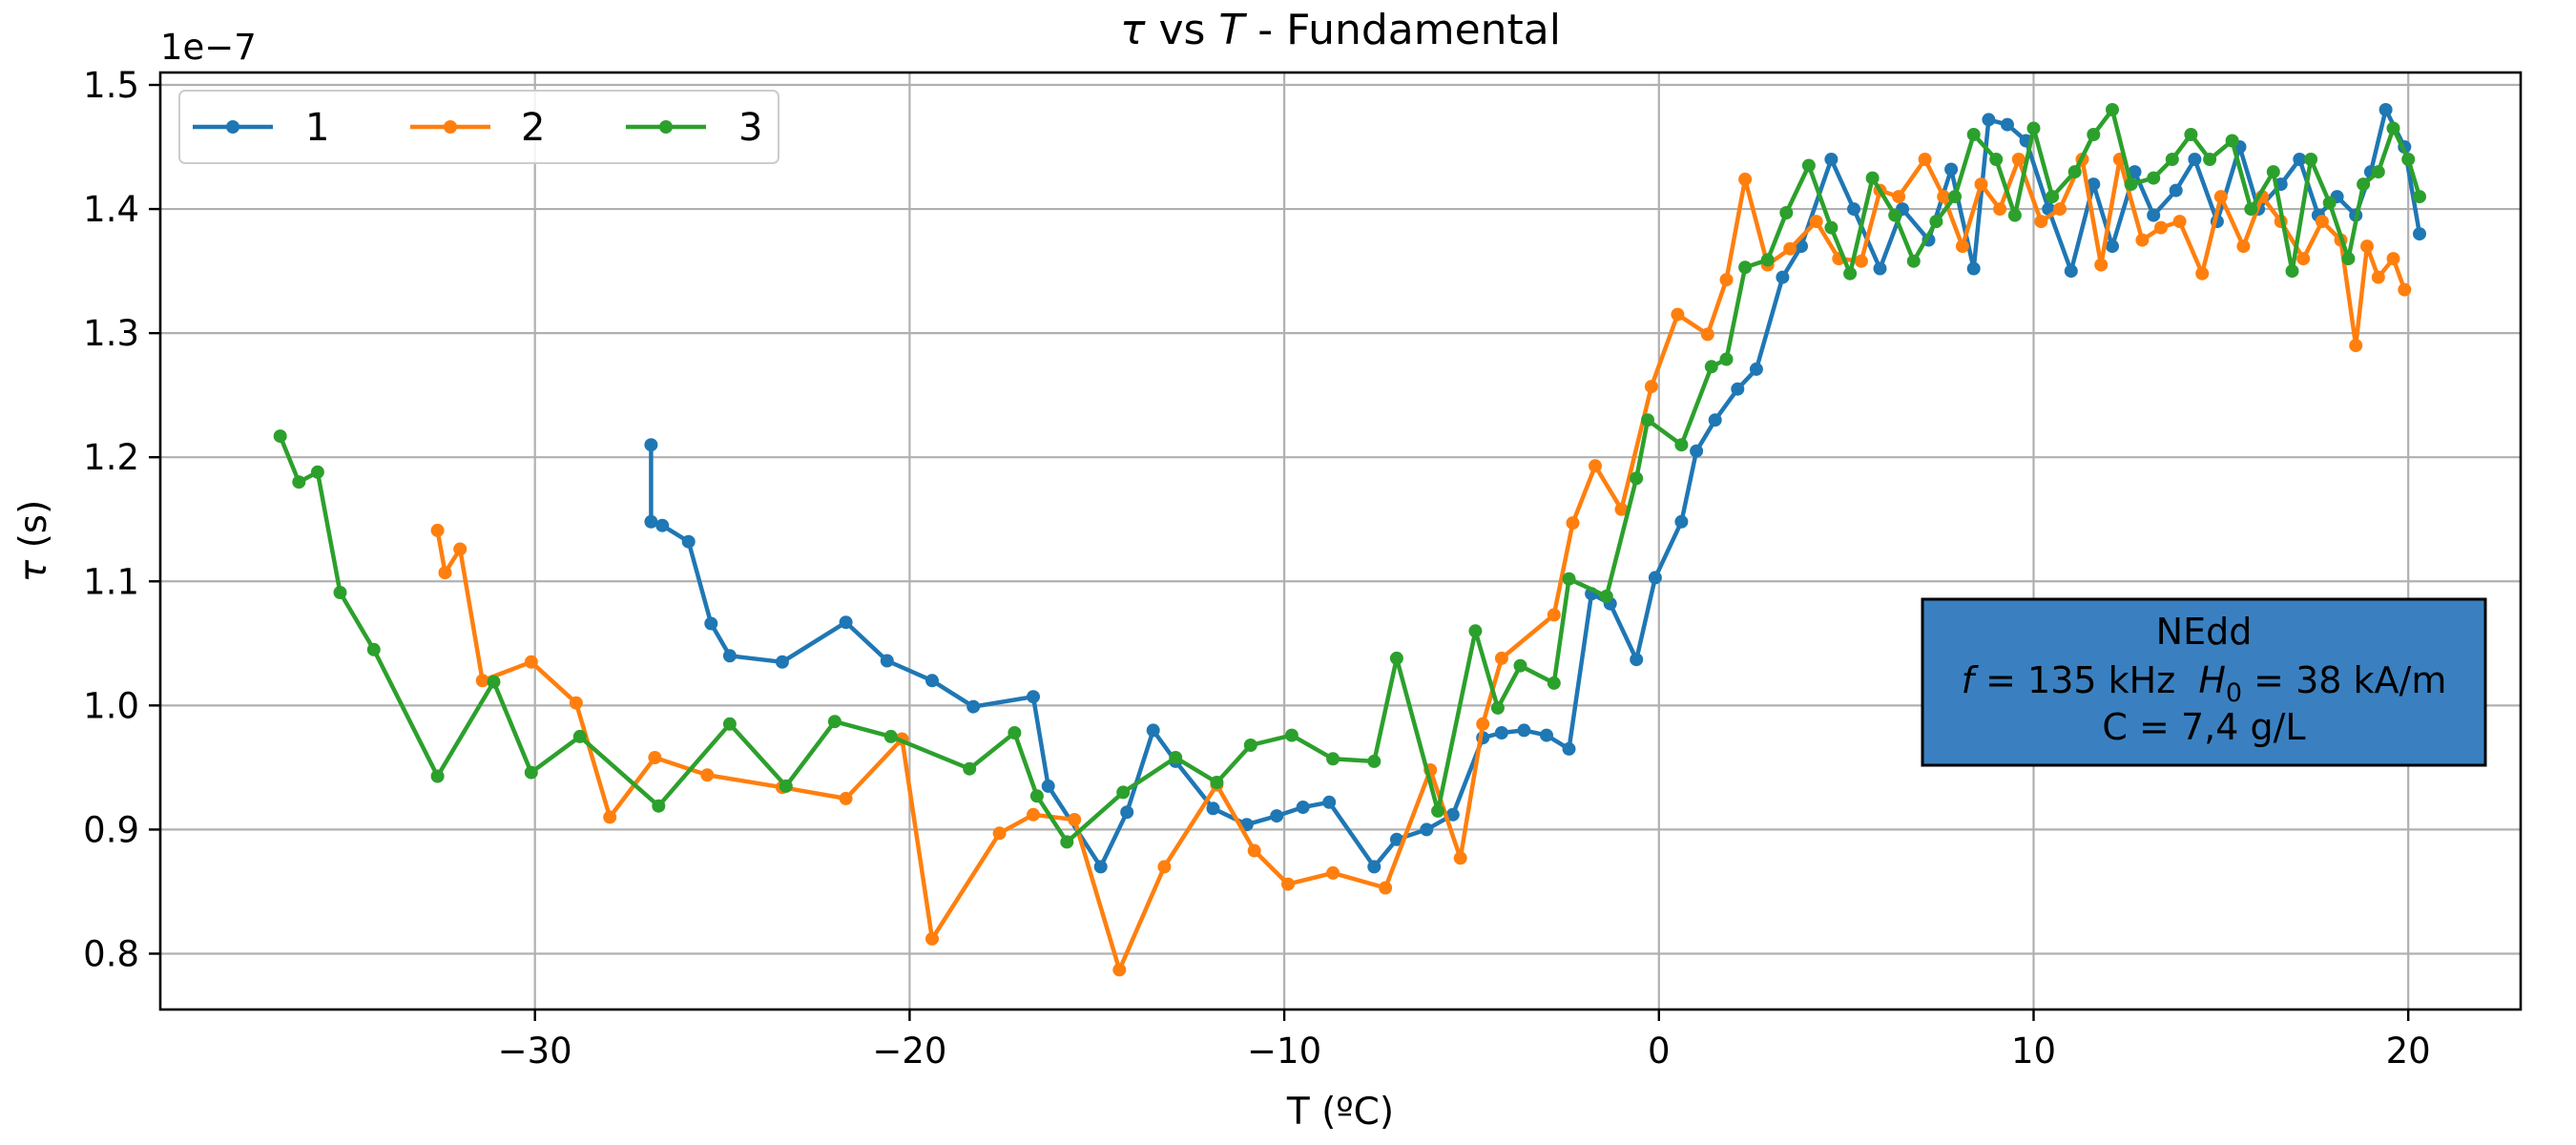  Describe the element at coordinates (2344, 680) in the screenshot. I see `annotation-h-value: = 38 kA/m` at that location.